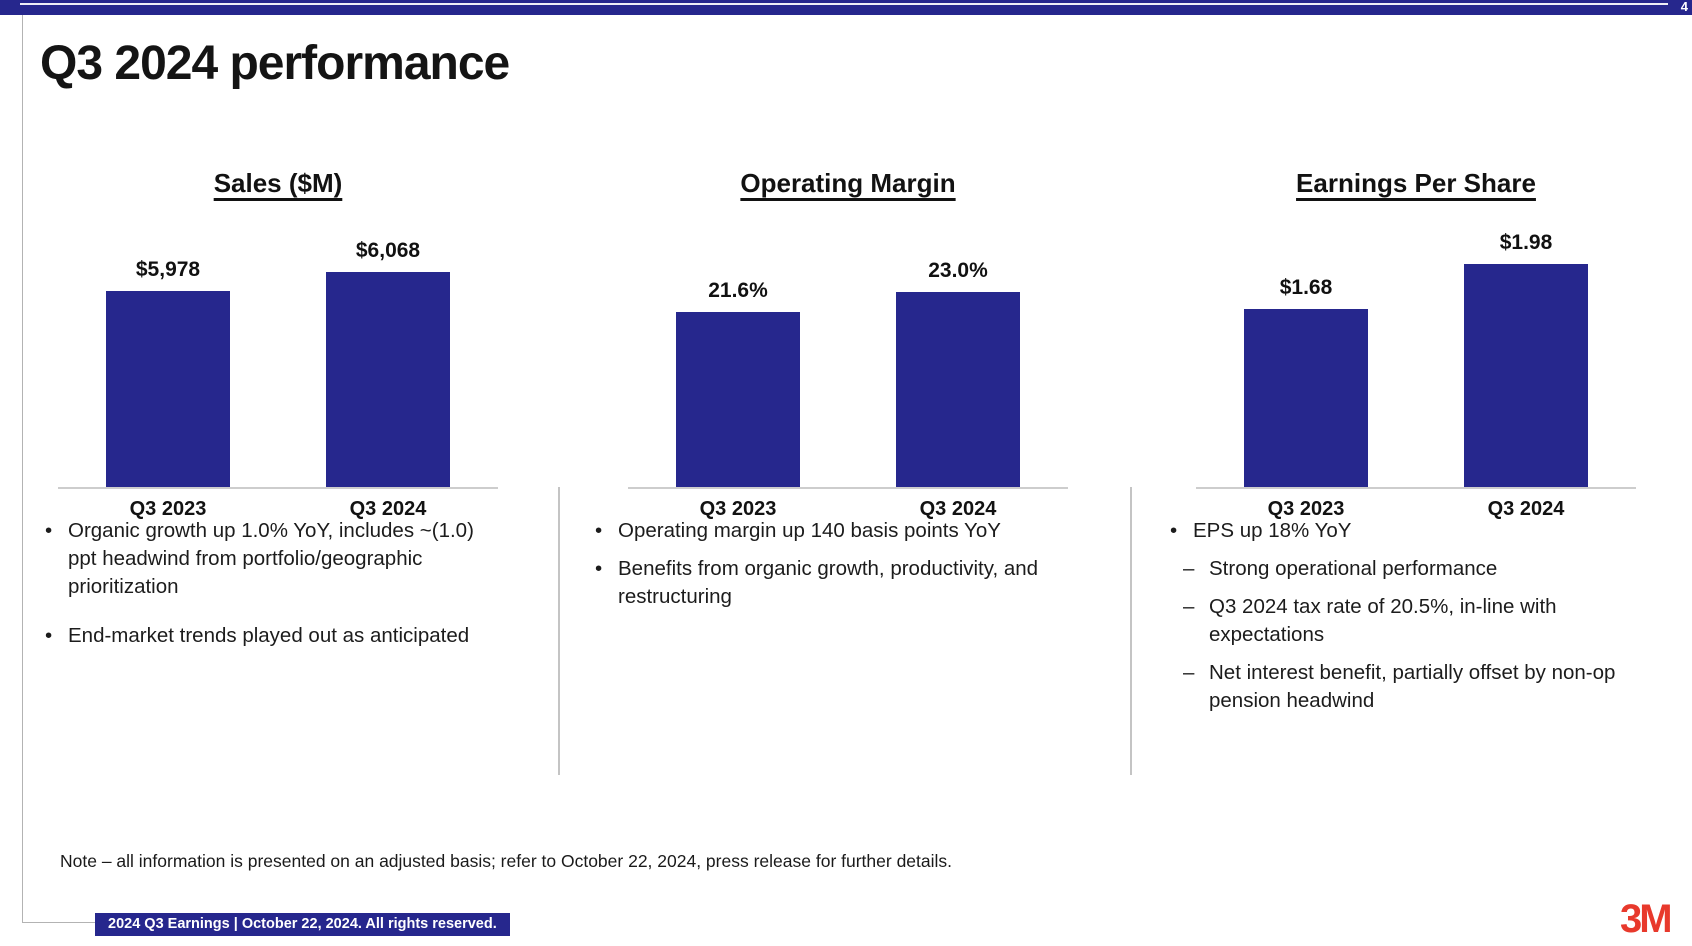 This screenshot has width=1692, height=946. Describe the element at coordinates (1306, 398) in the screenshot. I see `bar-eps-q3-2023` at that location.